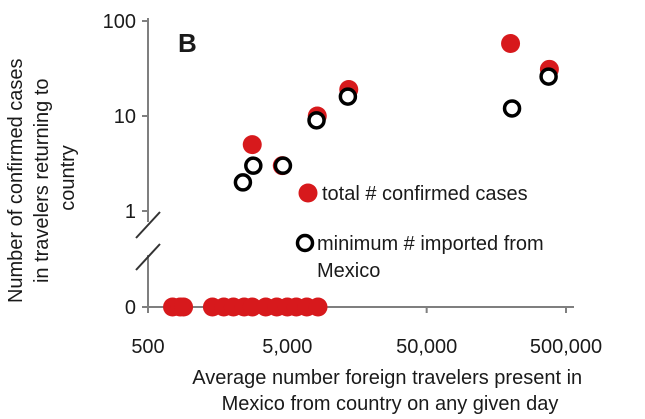 The image size is (645, 419). What do you see at coordinates (42, 181) in the screenshot?
I see `y-axis-label-line2: in travelers returning to` at bounding box center [42, 181].